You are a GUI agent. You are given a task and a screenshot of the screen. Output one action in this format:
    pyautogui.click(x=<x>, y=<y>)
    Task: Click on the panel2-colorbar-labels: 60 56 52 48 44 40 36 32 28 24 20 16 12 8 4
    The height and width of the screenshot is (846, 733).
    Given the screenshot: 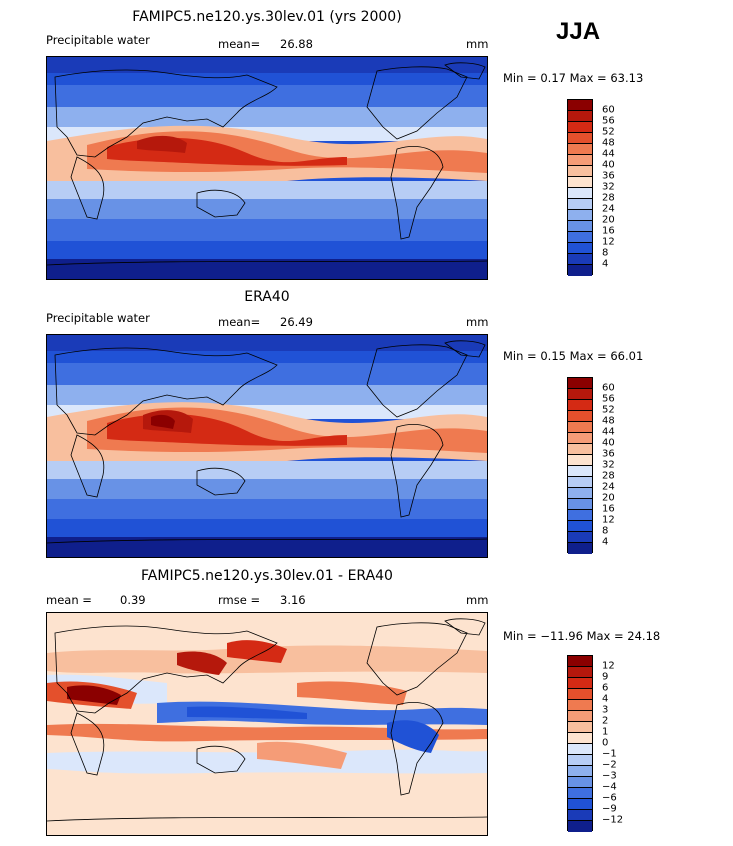 What is the action you would take?
    pyautogui.click(x=622, y=465)
    